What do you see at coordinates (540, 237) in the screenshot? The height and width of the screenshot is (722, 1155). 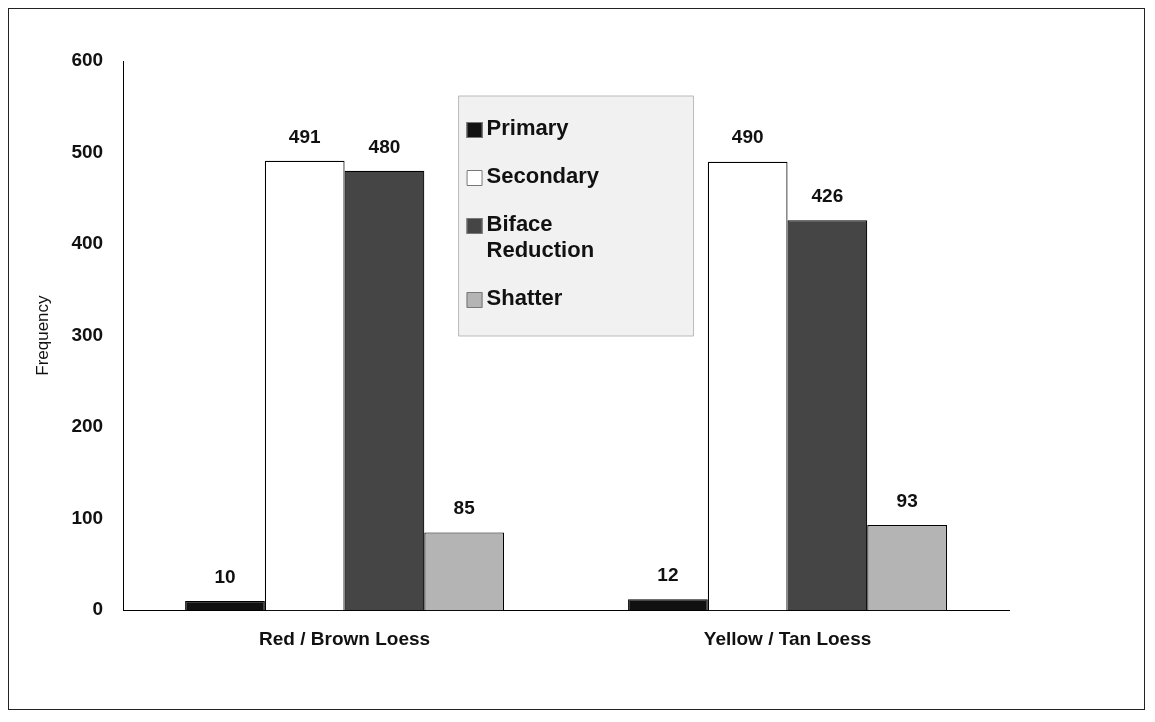 I see `legend-label: Biface Reduction` at bounding box center [540, 237].